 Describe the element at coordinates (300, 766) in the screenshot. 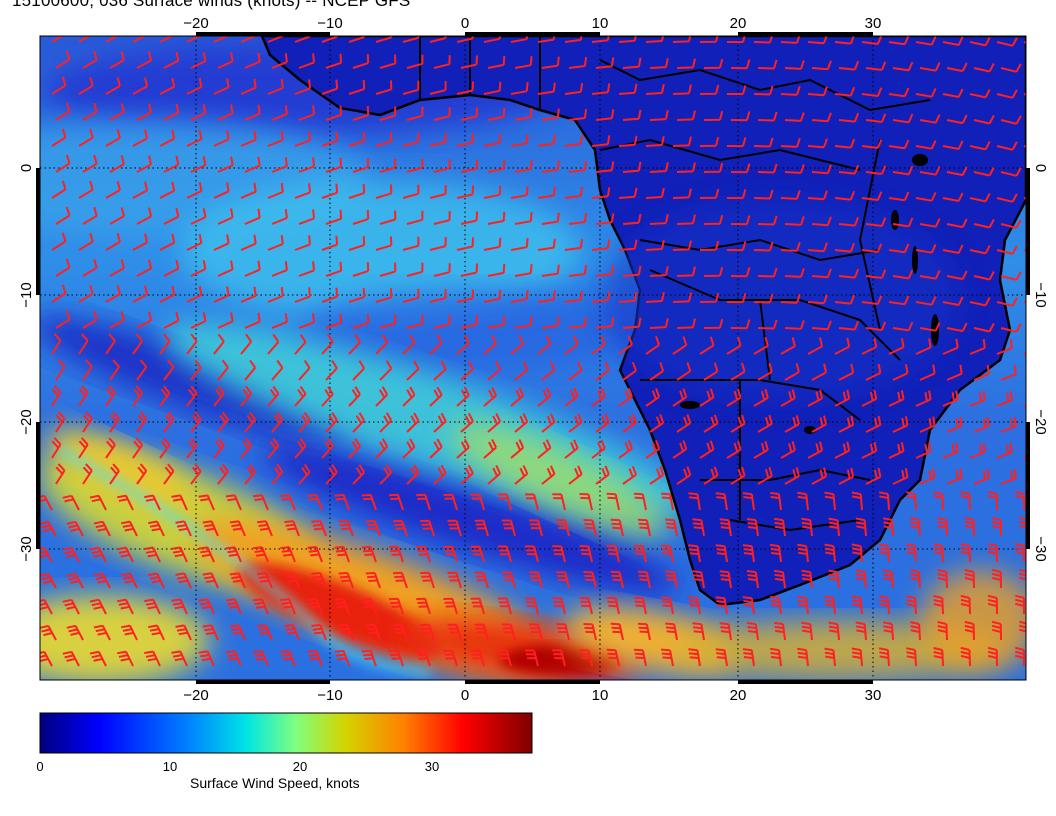

I see `colorbar-tick: 20` at that location.